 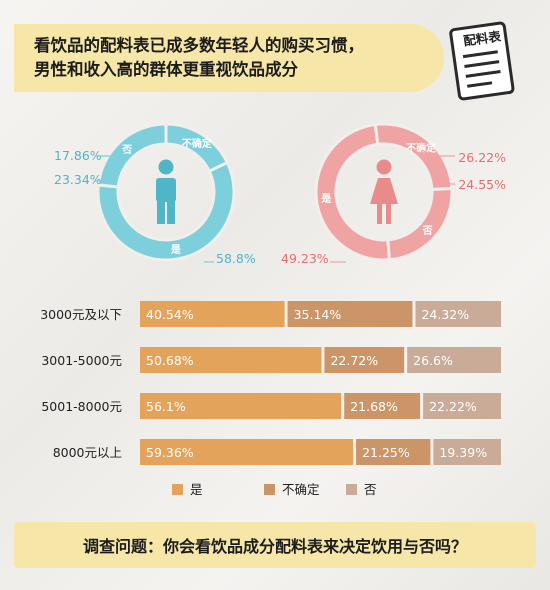 What do you see at coordinates (445, 314) in the screenshot?
I see `bar-value-label-0-2: 24.32%` at bounding box center [445, 314].